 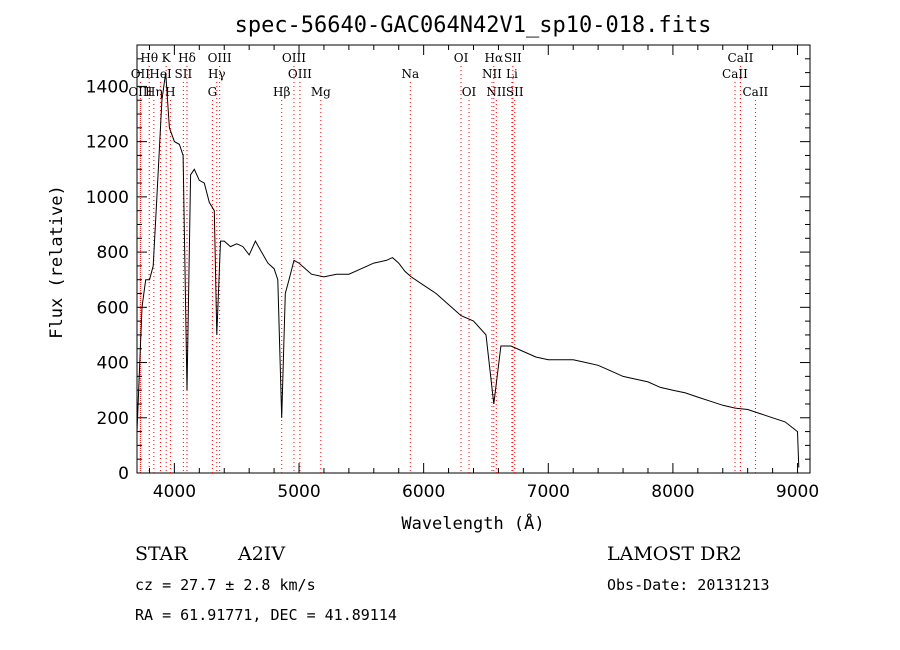 What do you see at coordinates (113, 253) in the screenshot?
I see `y-tick-label: 800` at bounding box center [113, 253].